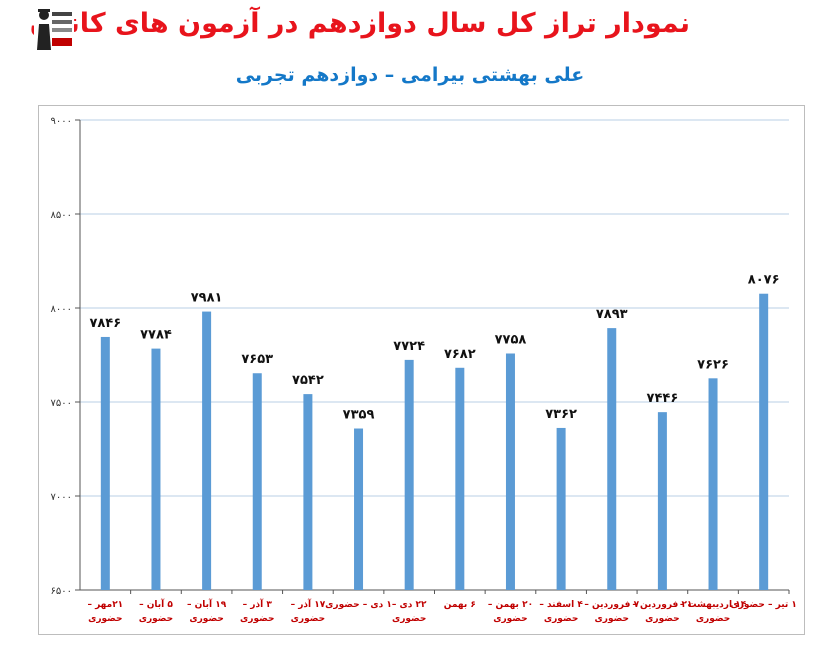  What do you see at coordinates (207, 298) in the screenshot?
I see `data-label: ۷۹۸۱` at bounding box center [207, 298].